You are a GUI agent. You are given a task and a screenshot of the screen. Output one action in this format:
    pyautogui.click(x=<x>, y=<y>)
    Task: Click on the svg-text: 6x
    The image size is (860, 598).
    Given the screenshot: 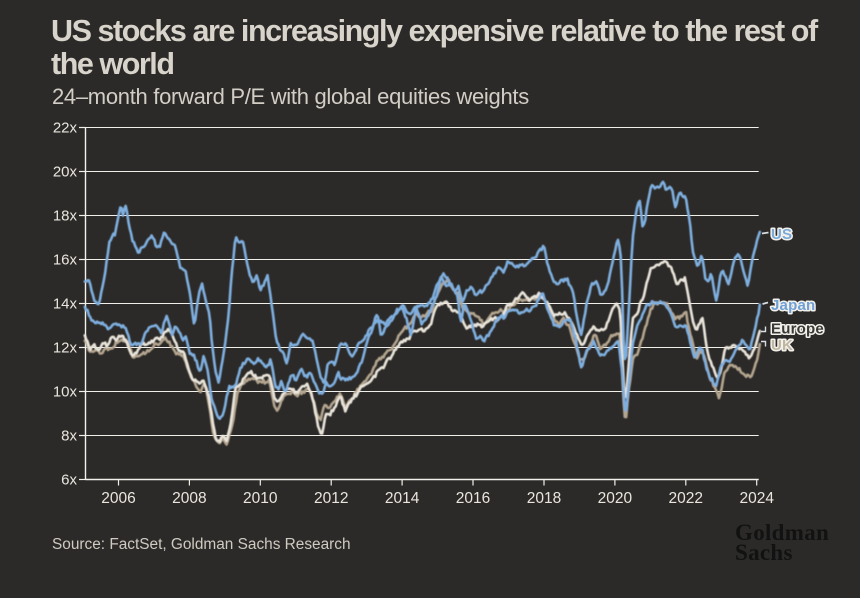 What is the action you would take?
    pyautogui.click(x=69, y=480)
    